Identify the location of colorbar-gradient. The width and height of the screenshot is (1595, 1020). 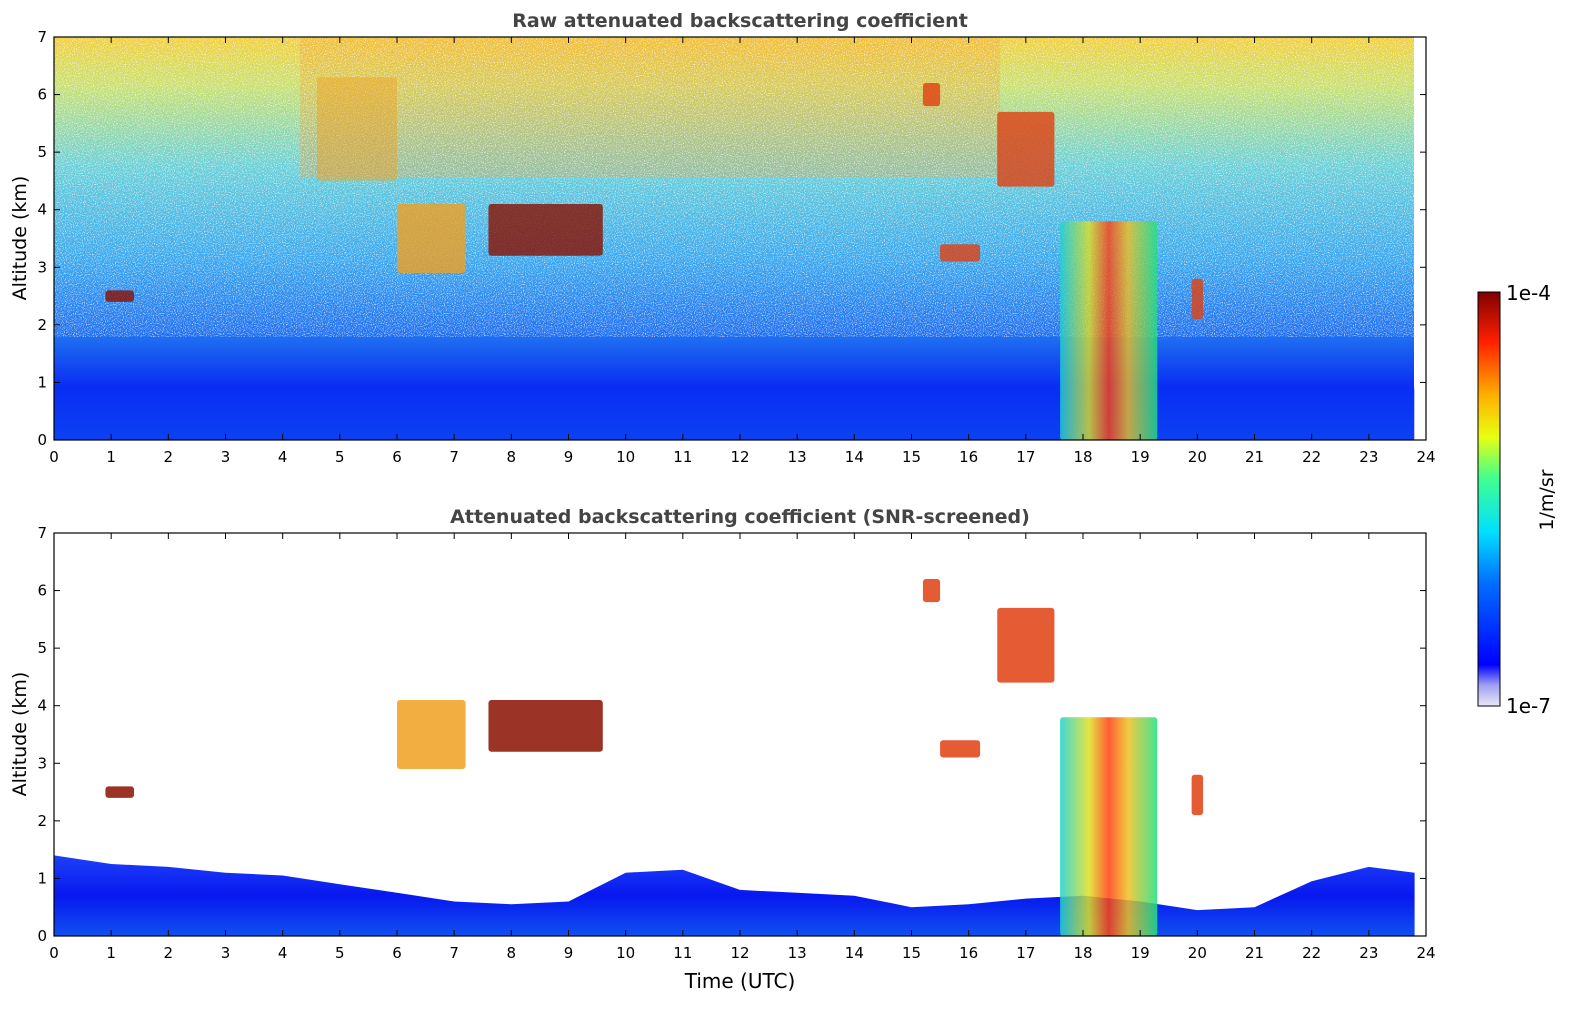
(1489, 499).